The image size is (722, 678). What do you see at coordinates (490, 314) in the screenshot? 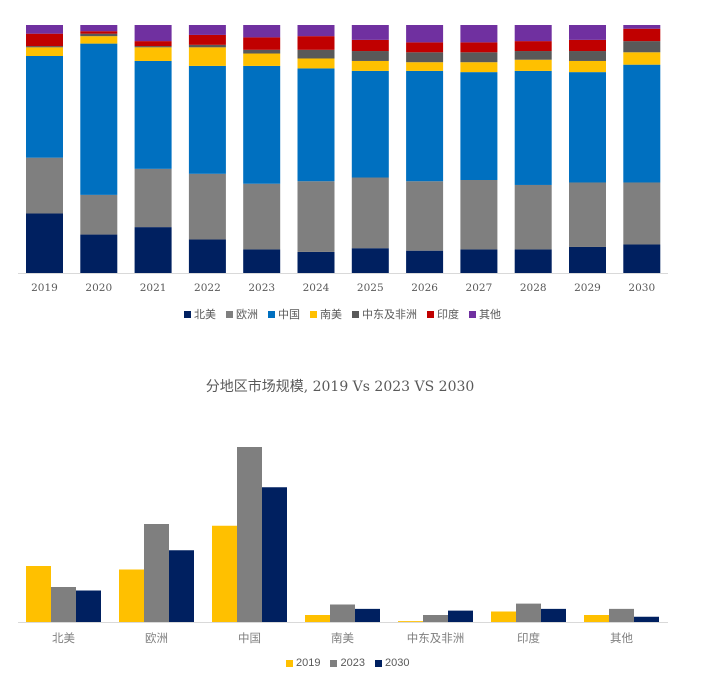
I see `legend-label: 其他` at bounding box center [490, 314].